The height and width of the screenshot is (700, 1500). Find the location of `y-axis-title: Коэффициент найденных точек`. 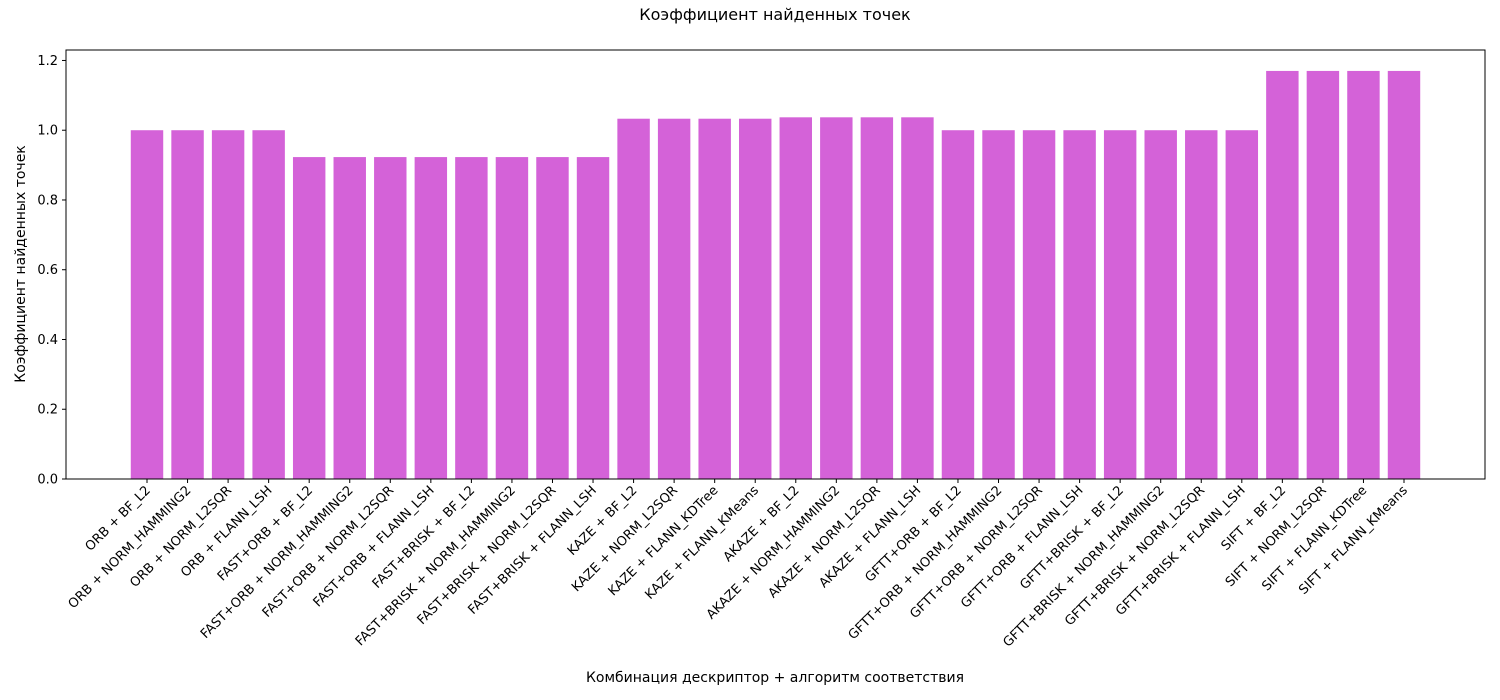

y-axis-title: Коэффициент найденных точек is located at coordinates (21, 264).